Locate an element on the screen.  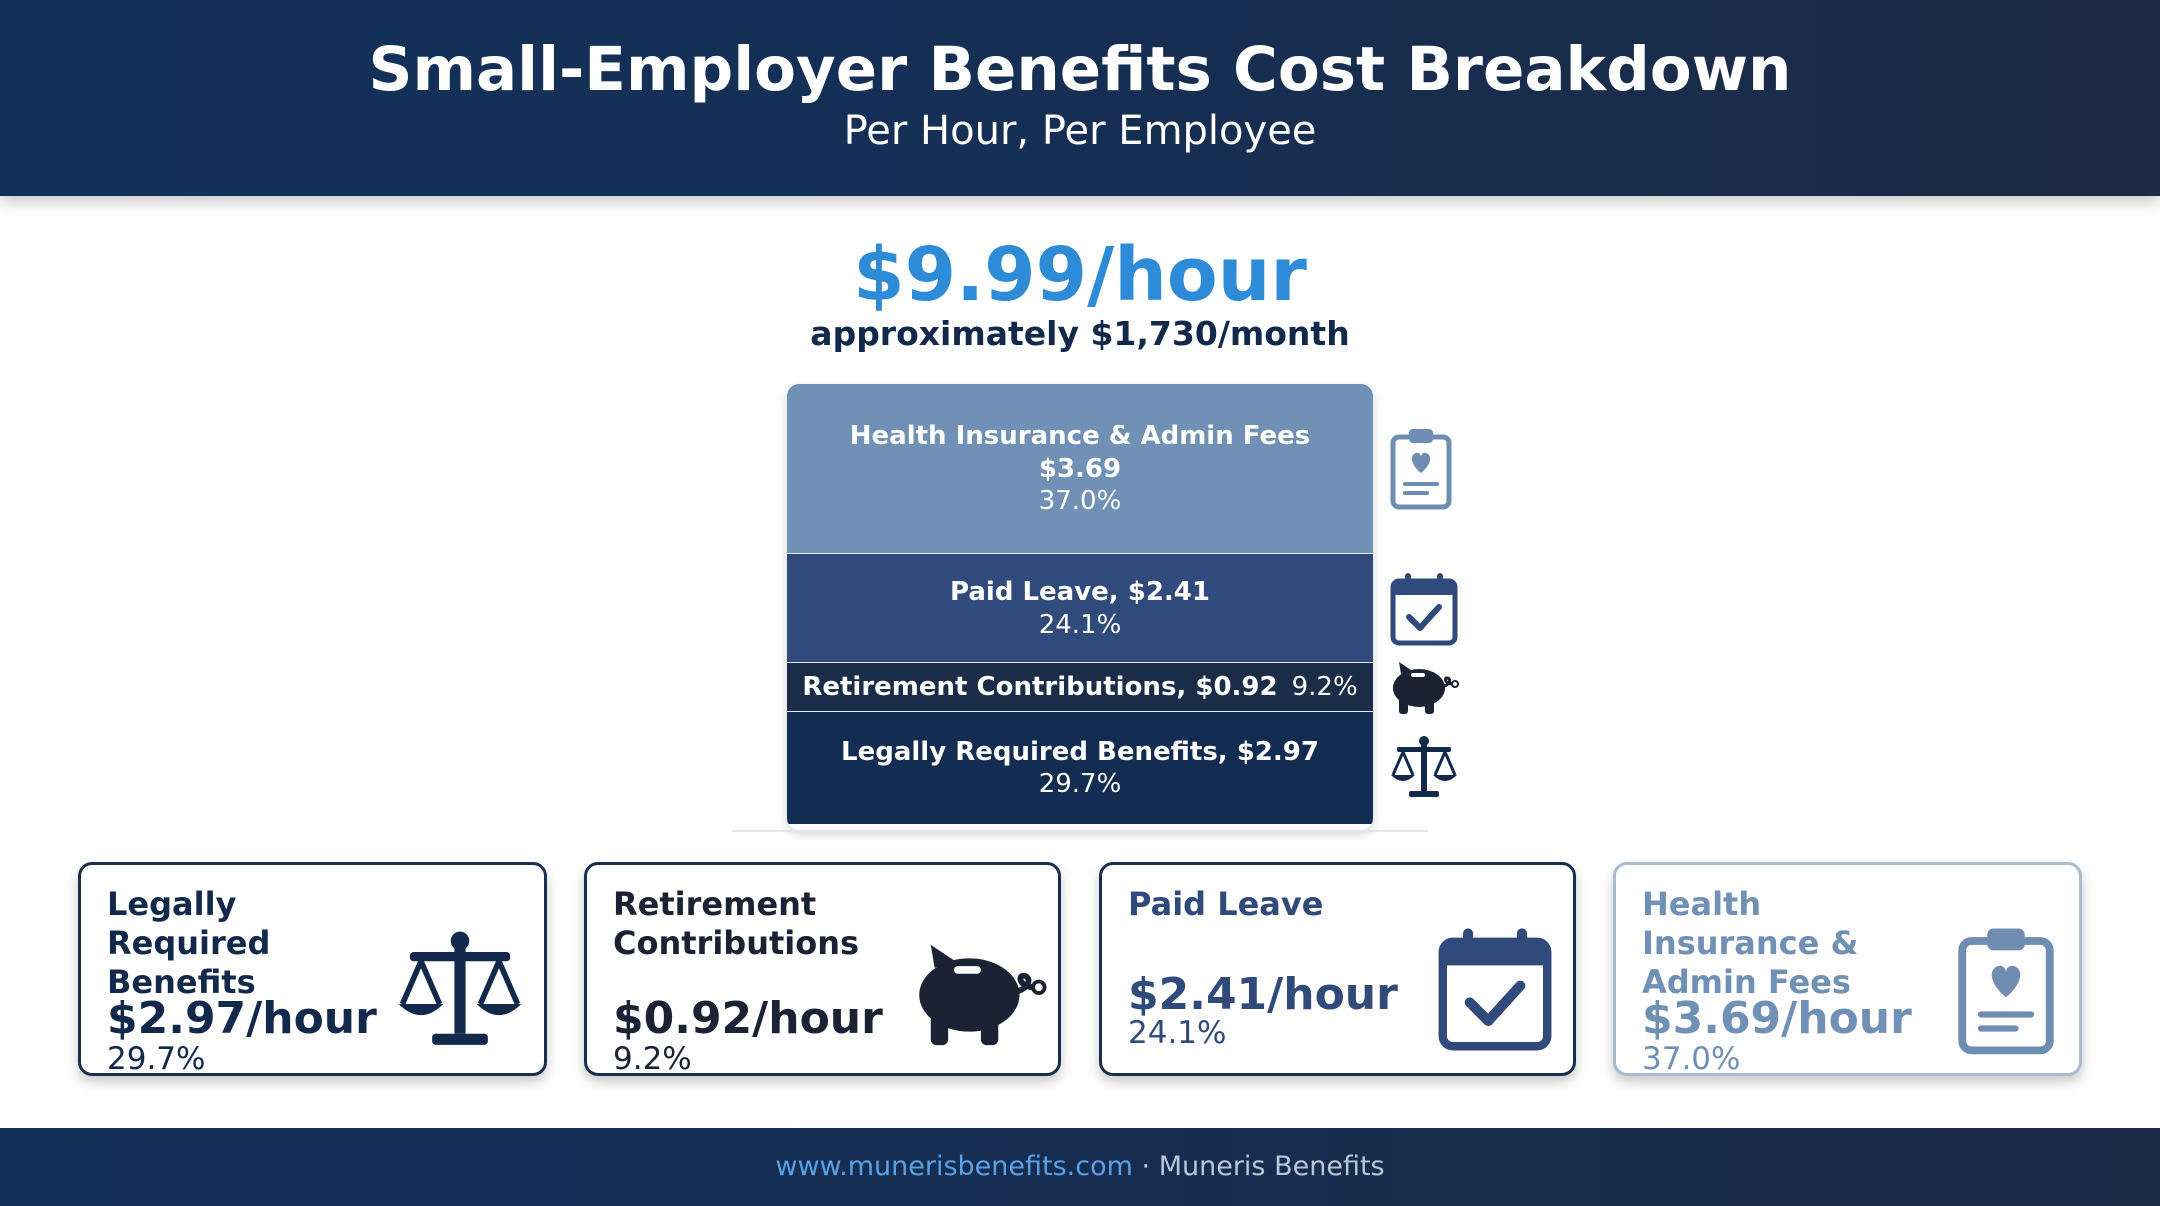
chart-baseline is located at coordinates (1080, 831).